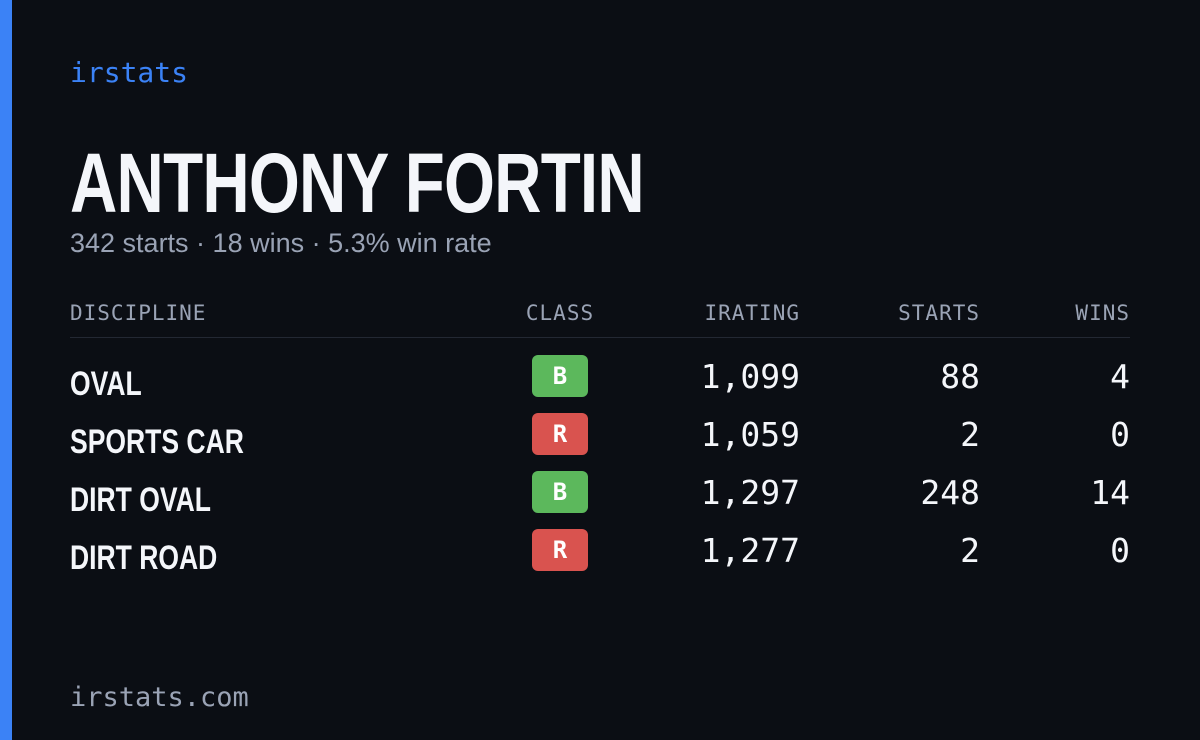 The height and width of the screenshot is (740, 1200). I want to click on irating: 1,059, so click(750, 434).